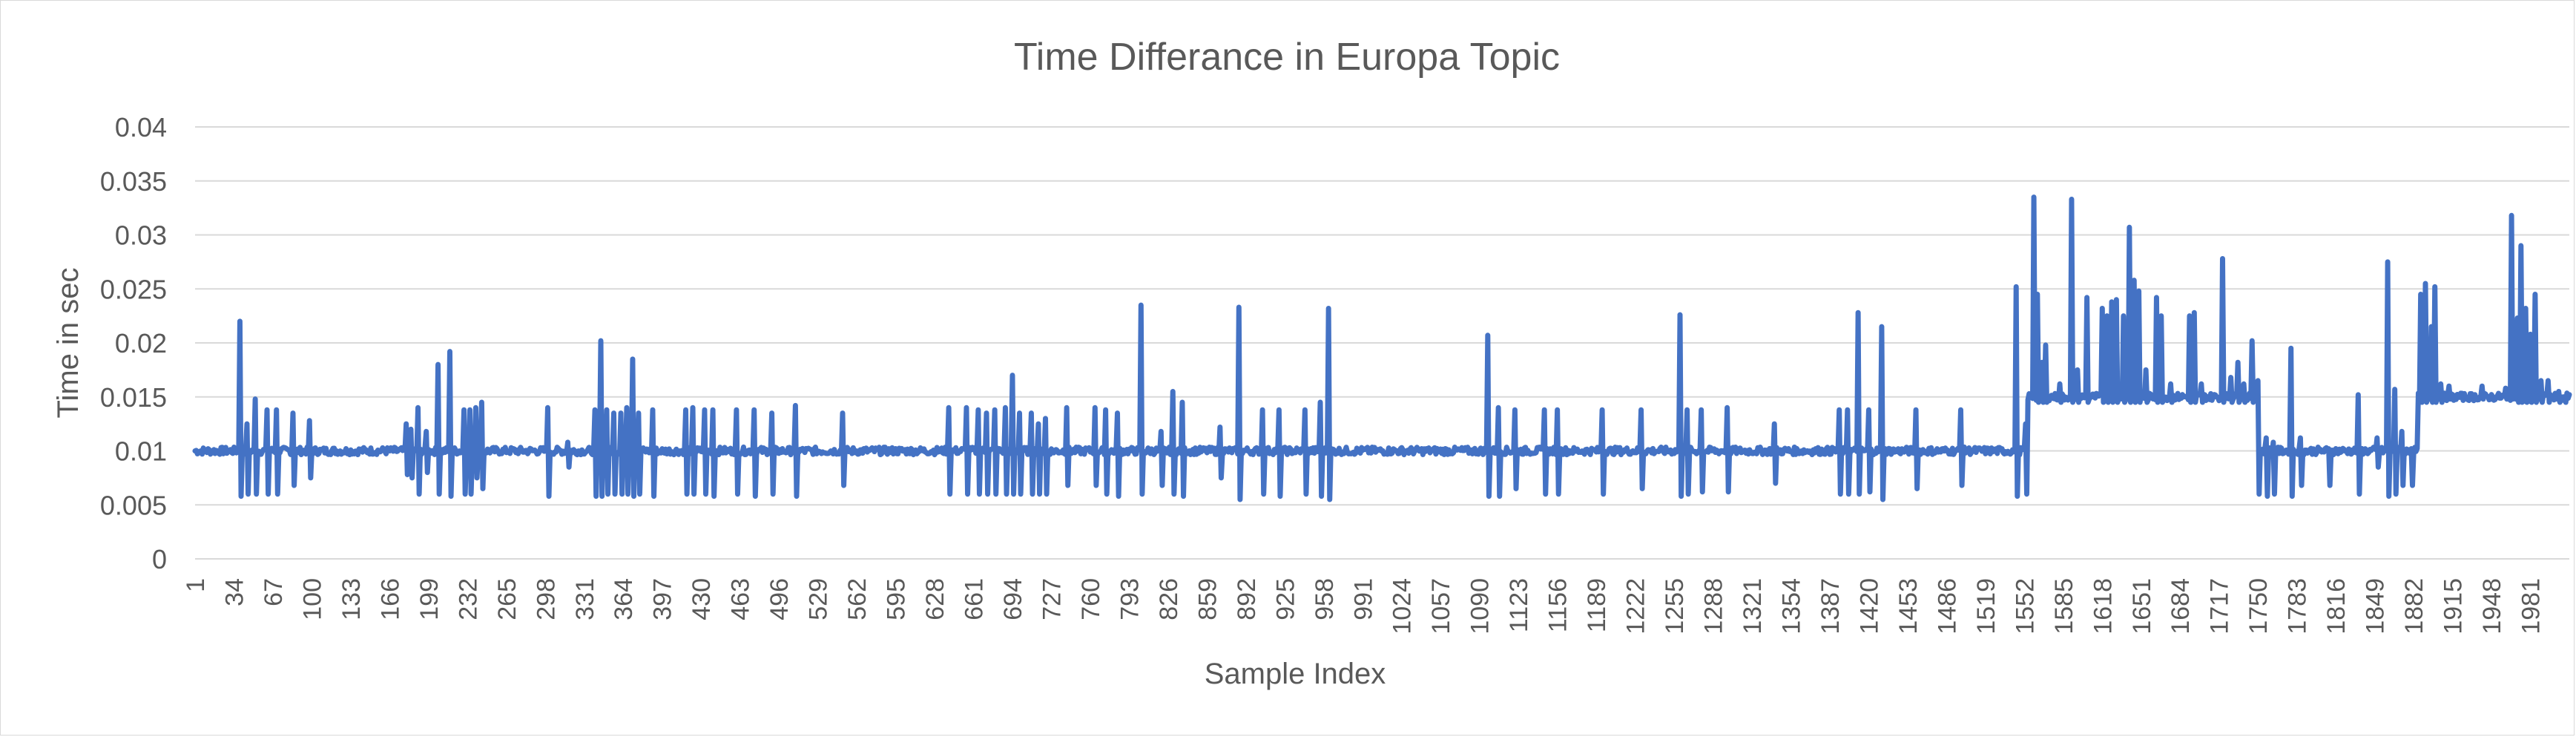  What do you see at coordinates (1052, 599) in the screenshot?
I see `x-tick-label: 727` at bounding box center [1052, 599].